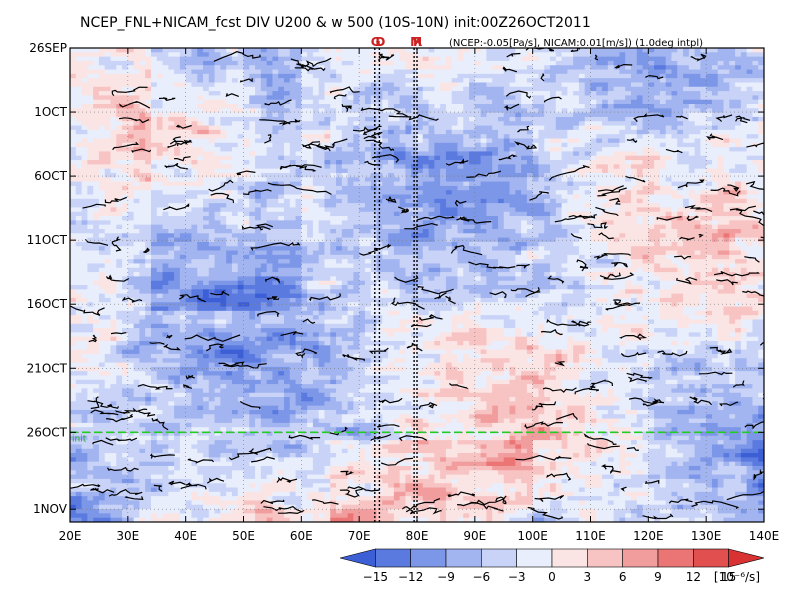  Describe the element at coordinates (359, 536) in the screenshot. I see `x-tick-label: 70E` at that location.